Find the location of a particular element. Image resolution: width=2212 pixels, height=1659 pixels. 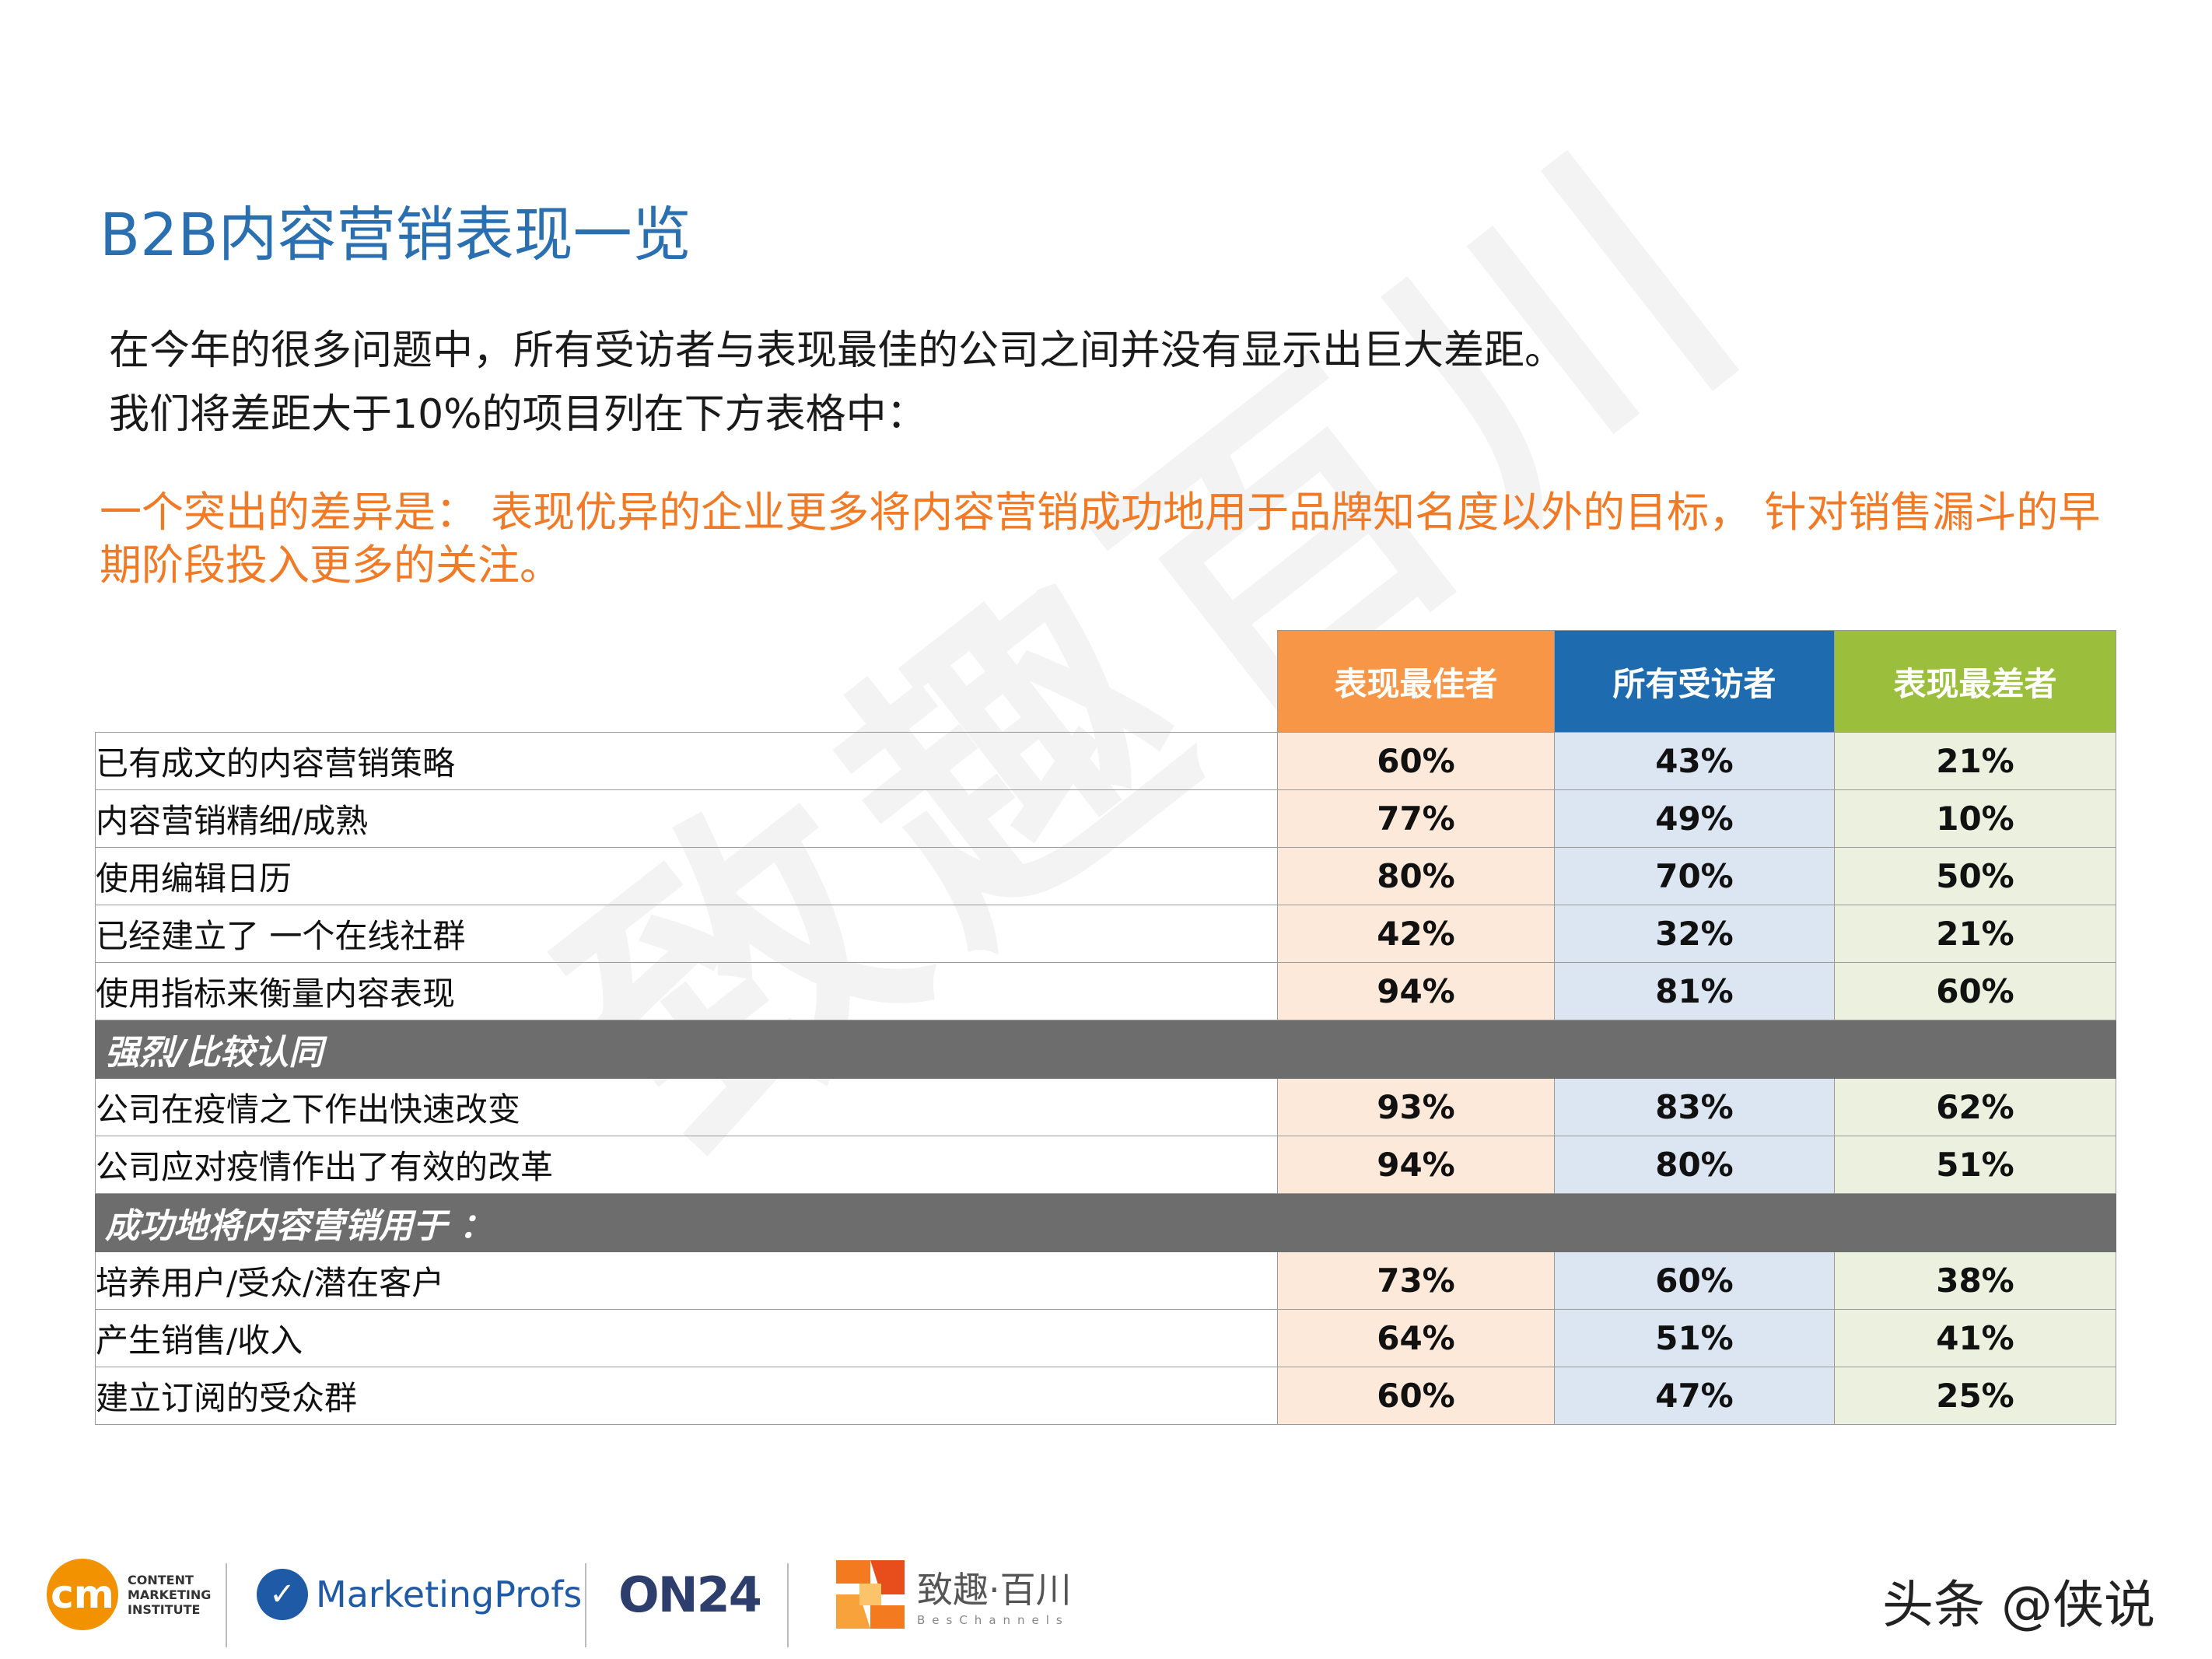

value-worst: 51% is located at coordinates (1975, 1165).